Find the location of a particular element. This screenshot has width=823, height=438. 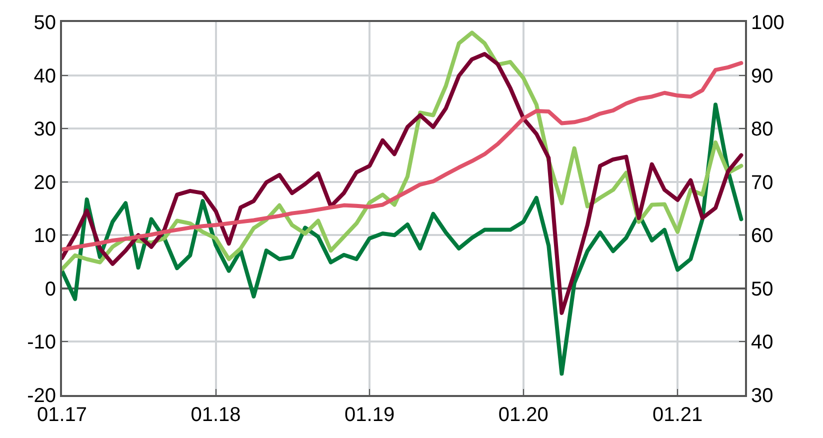

y-tick-label: 10 is located at coordinates (45, 236).